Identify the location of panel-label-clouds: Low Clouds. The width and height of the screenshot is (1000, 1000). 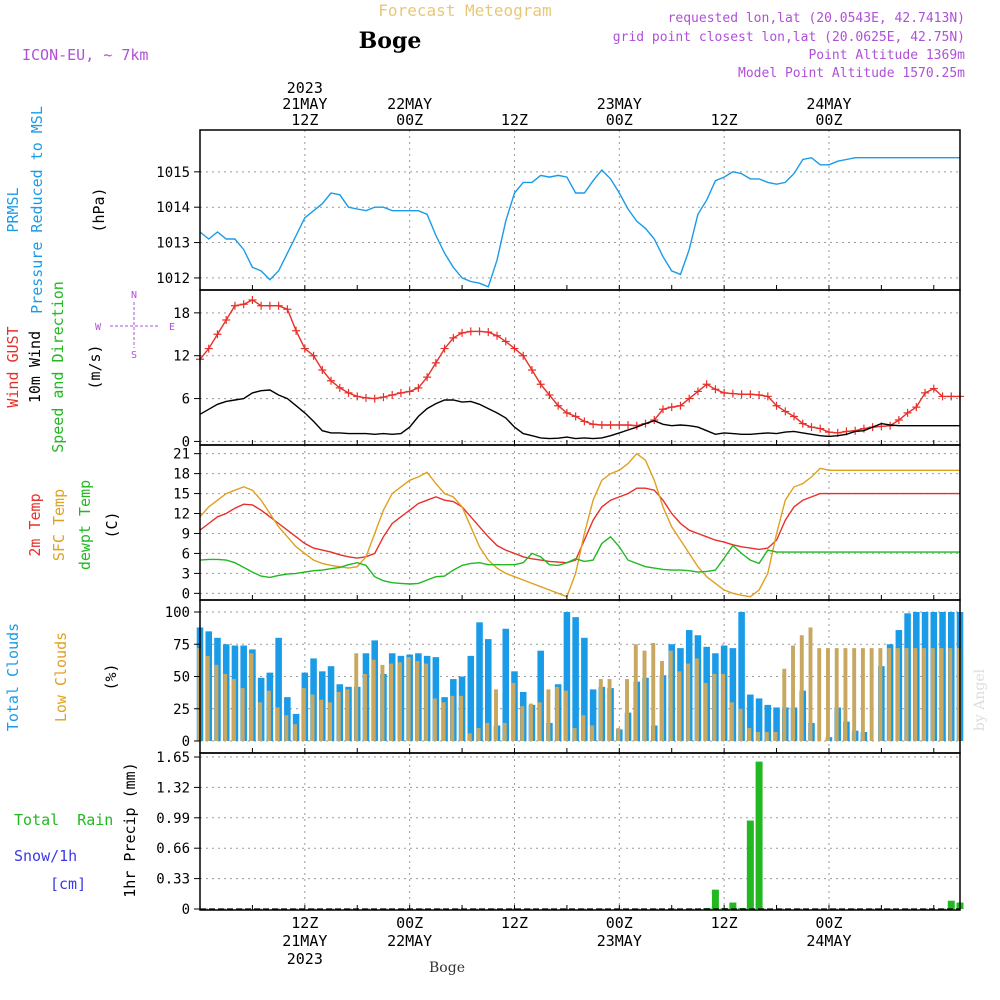
(61, 677).